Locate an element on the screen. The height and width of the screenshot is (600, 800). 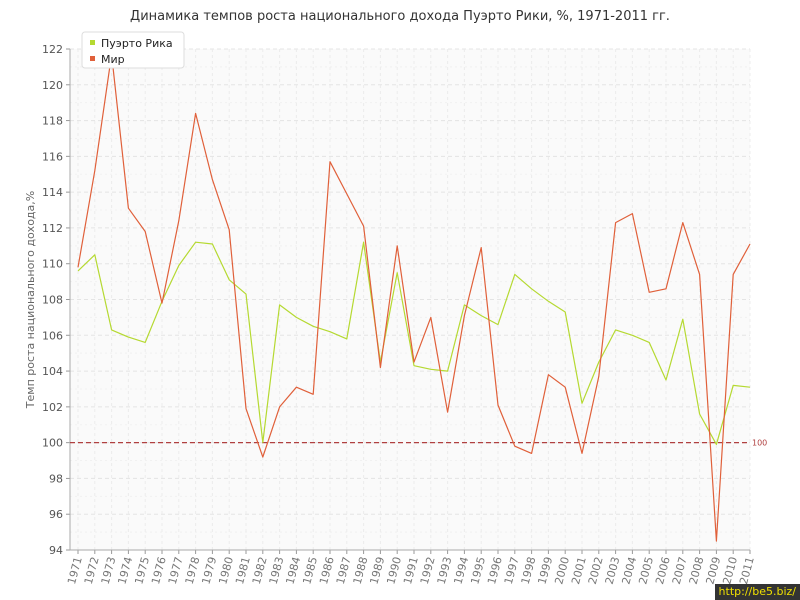
y-axis-label: Темп роста национального дохода,% is located at coordinates (30, 300).